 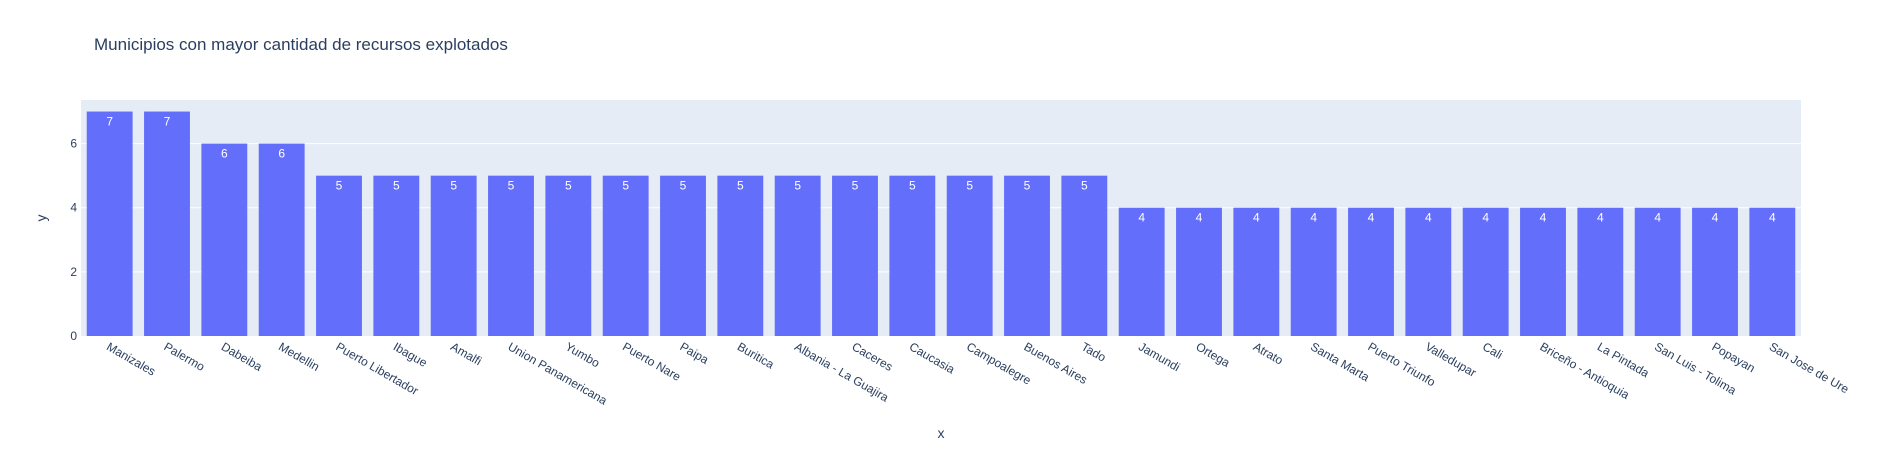 I want to click on x-tick-label: Caceres, so click(x=873, y=356).